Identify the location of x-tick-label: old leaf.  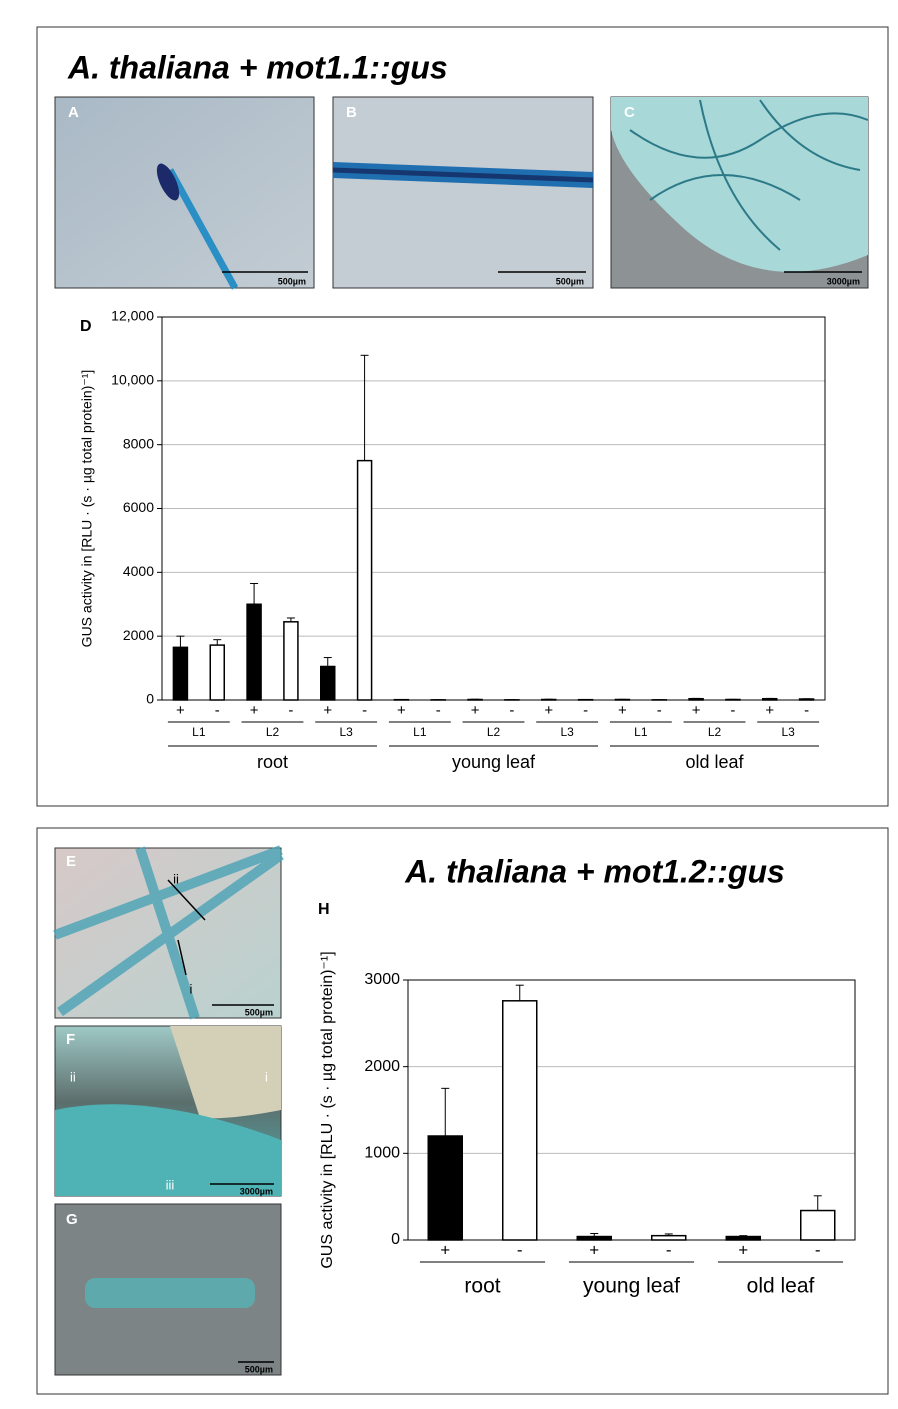
(781, 1286).